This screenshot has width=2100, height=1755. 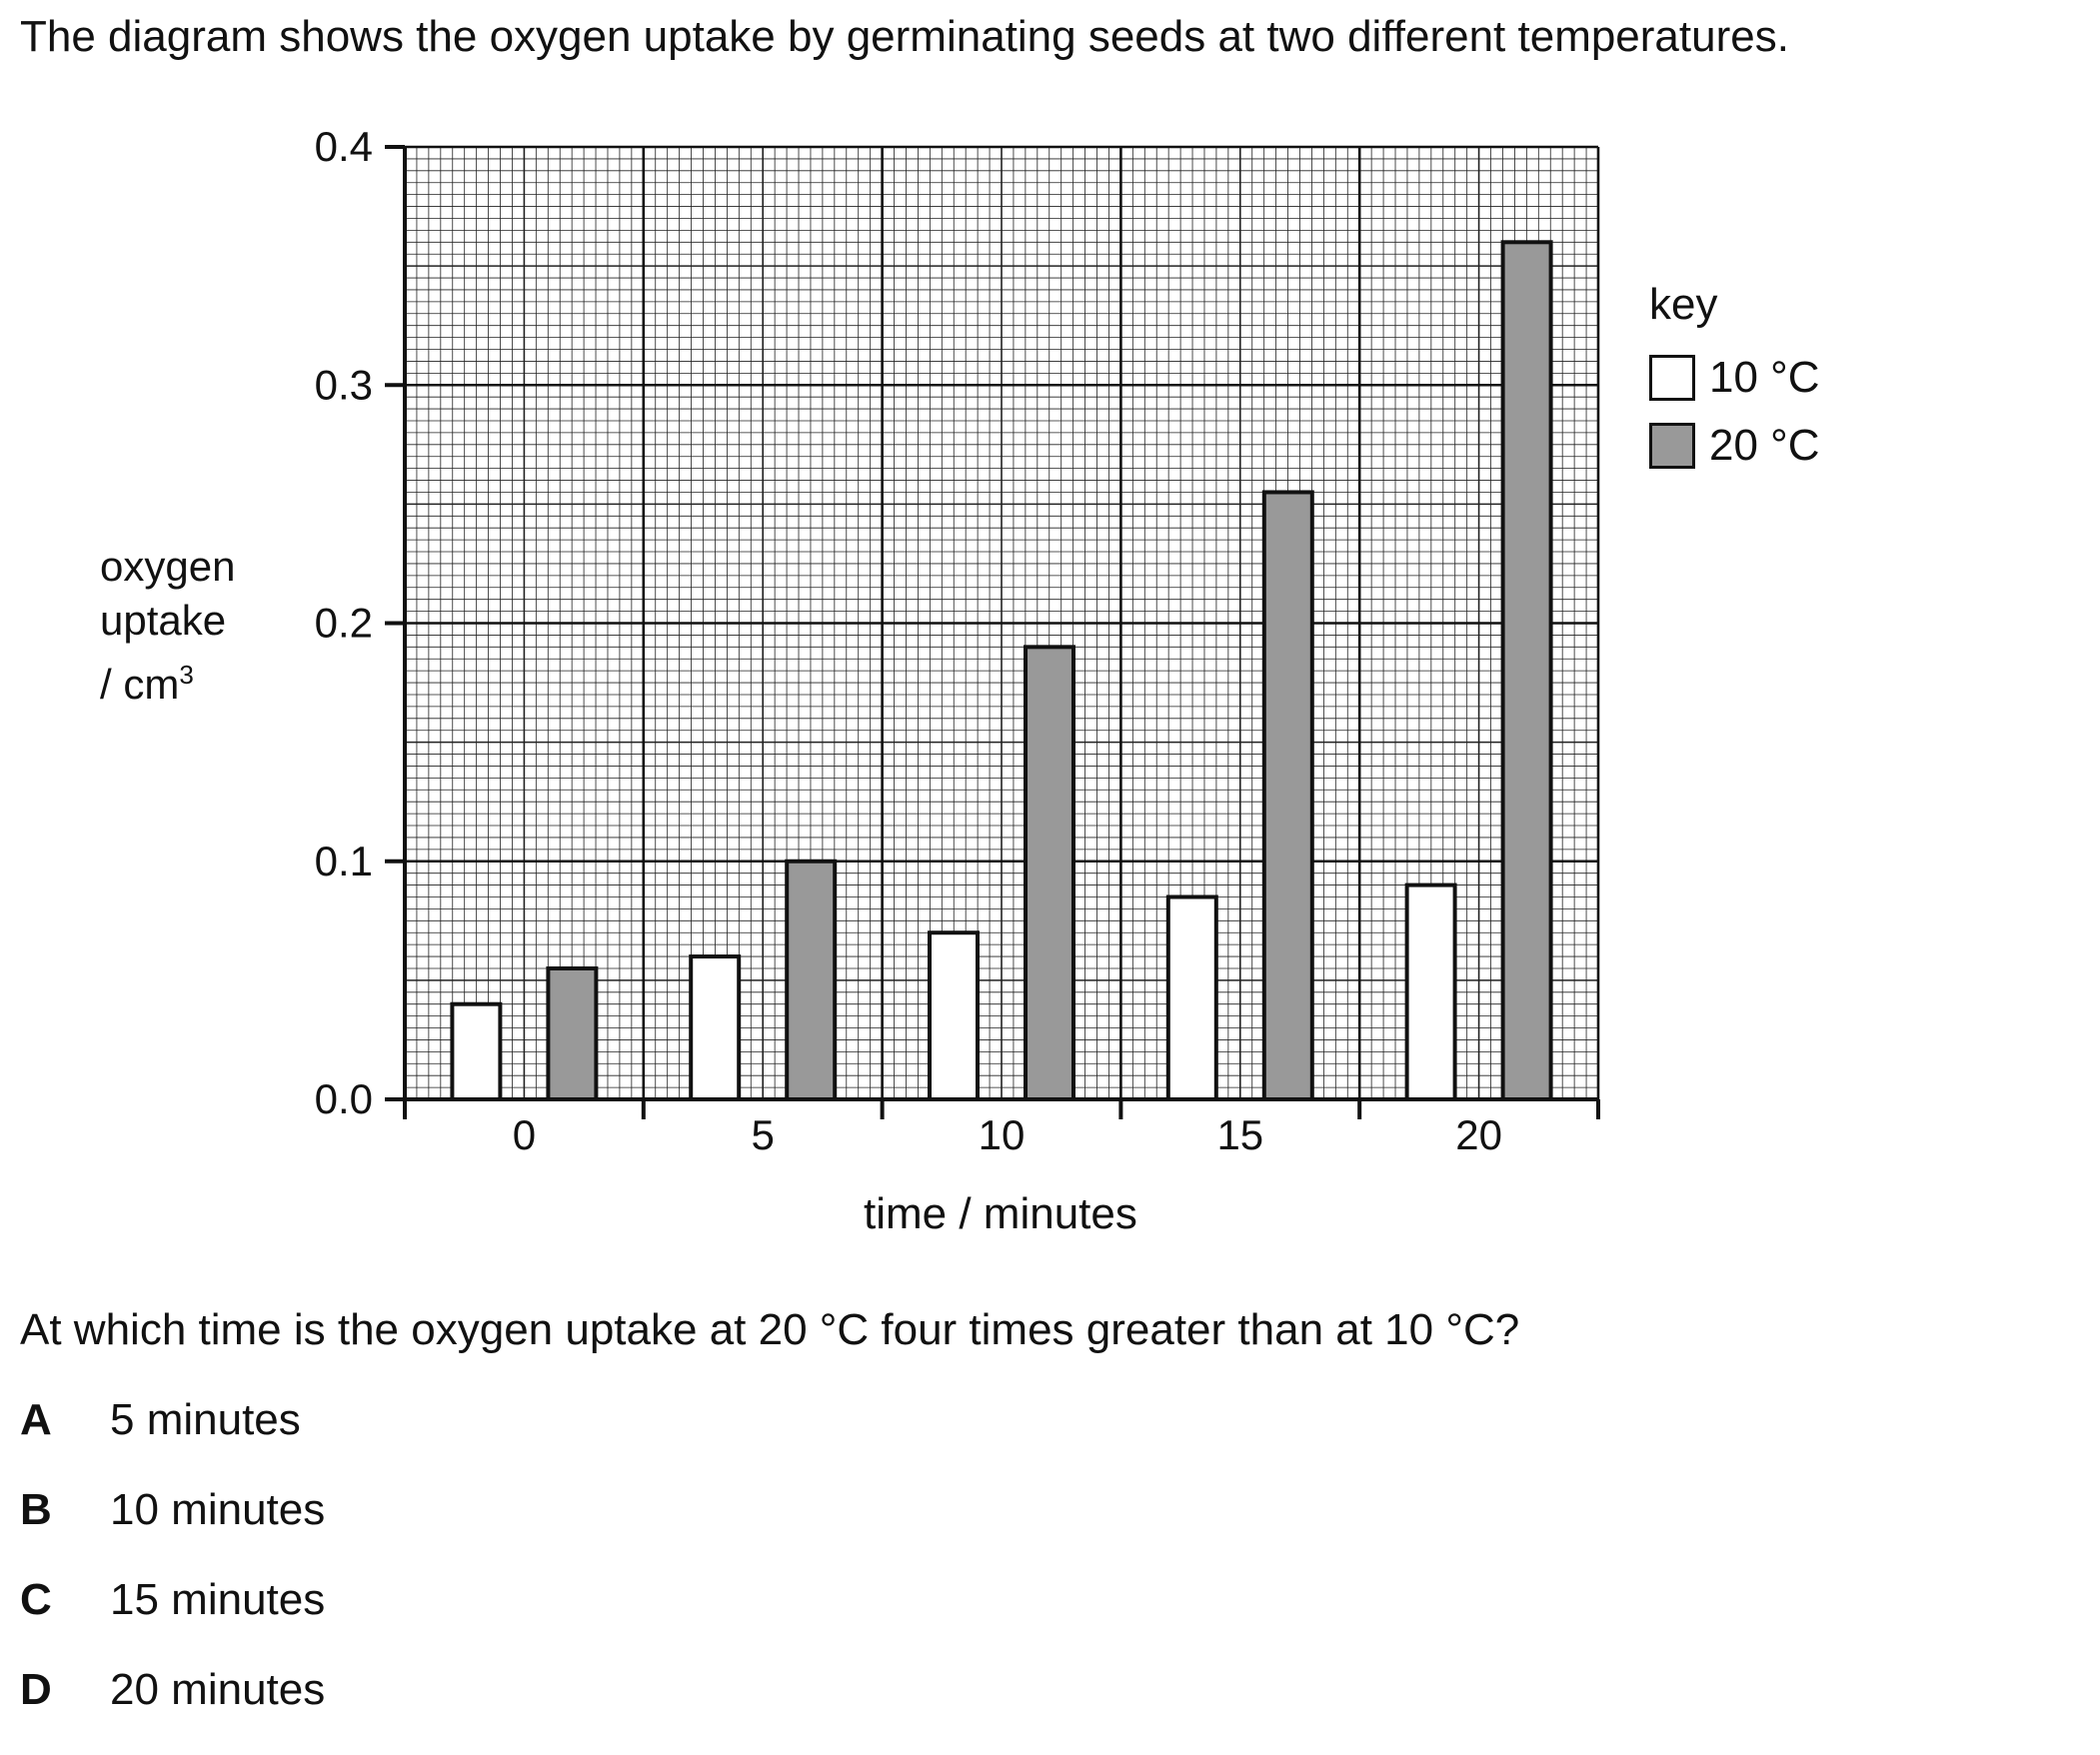 I want to click on x-tick-label: 0, so click(x=524, y=1134).